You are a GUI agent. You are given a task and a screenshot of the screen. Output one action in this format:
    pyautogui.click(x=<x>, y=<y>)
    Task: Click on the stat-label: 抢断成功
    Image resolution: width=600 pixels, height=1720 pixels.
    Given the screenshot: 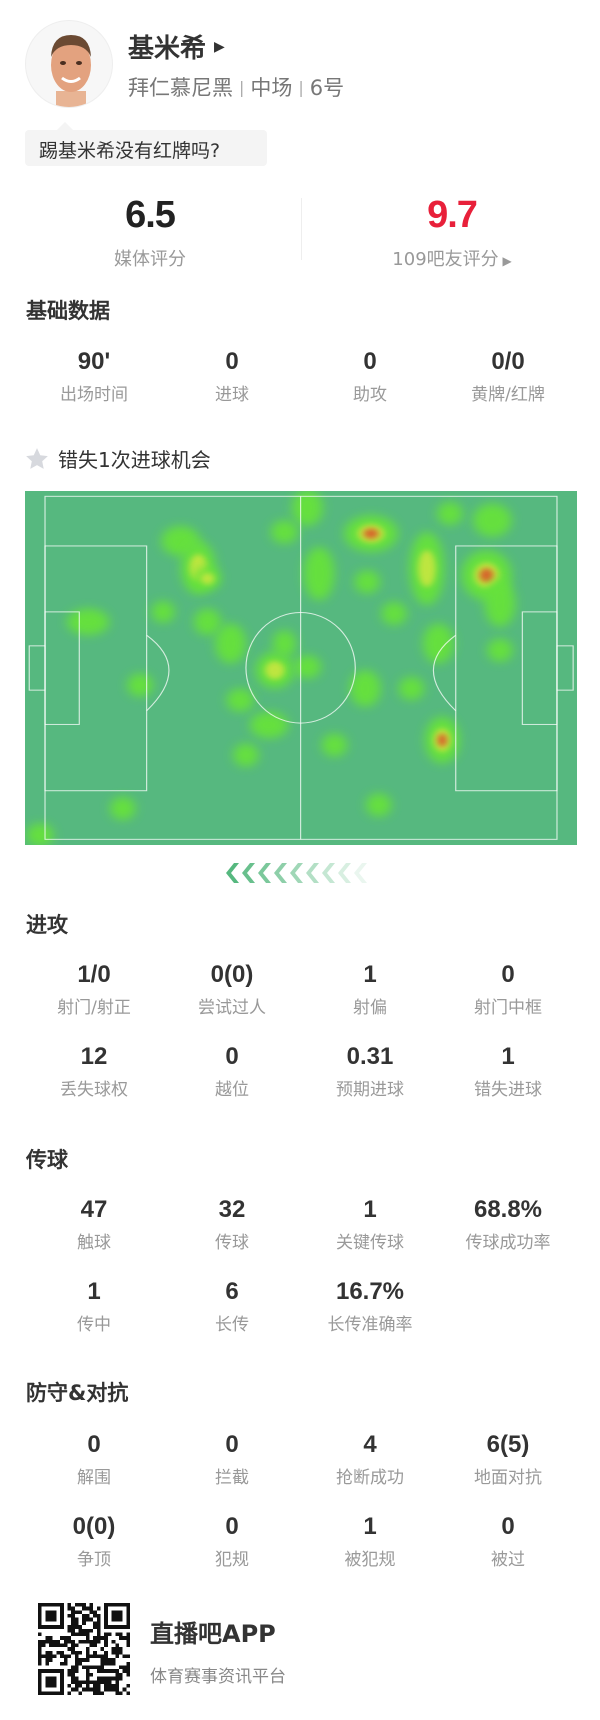 What is the action you would take?
    pyautogui.click(x=370, y=1478)
    